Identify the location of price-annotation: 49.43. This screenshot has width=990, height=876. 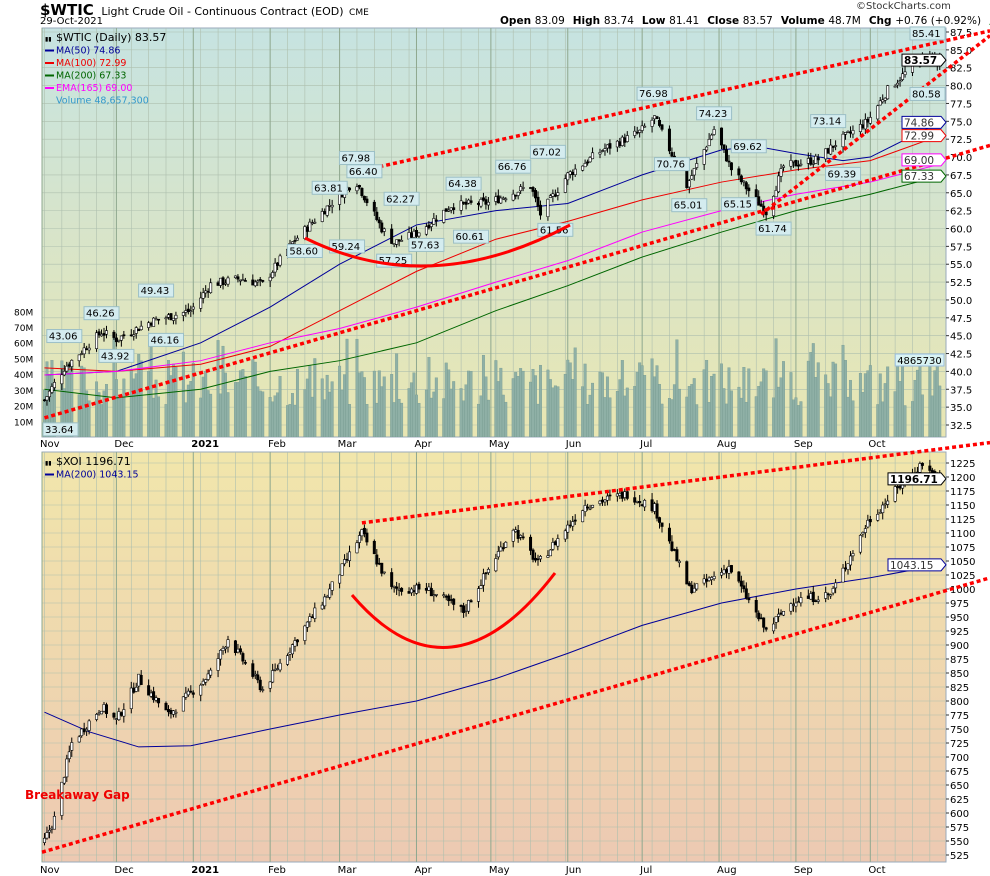
(155, 291).